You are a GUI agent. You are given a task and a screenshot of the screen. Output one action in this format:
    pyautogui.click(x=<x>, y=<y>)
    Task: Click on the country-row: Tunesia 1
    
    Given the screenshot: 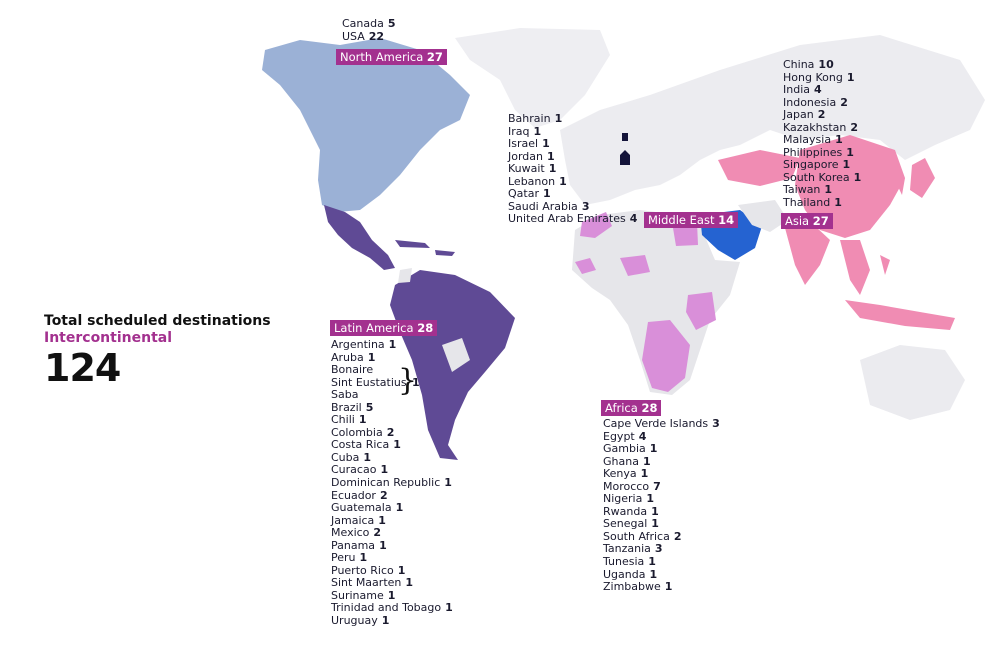 What is the action you would take?
    pyautogui.click(x=661, y=562)
    